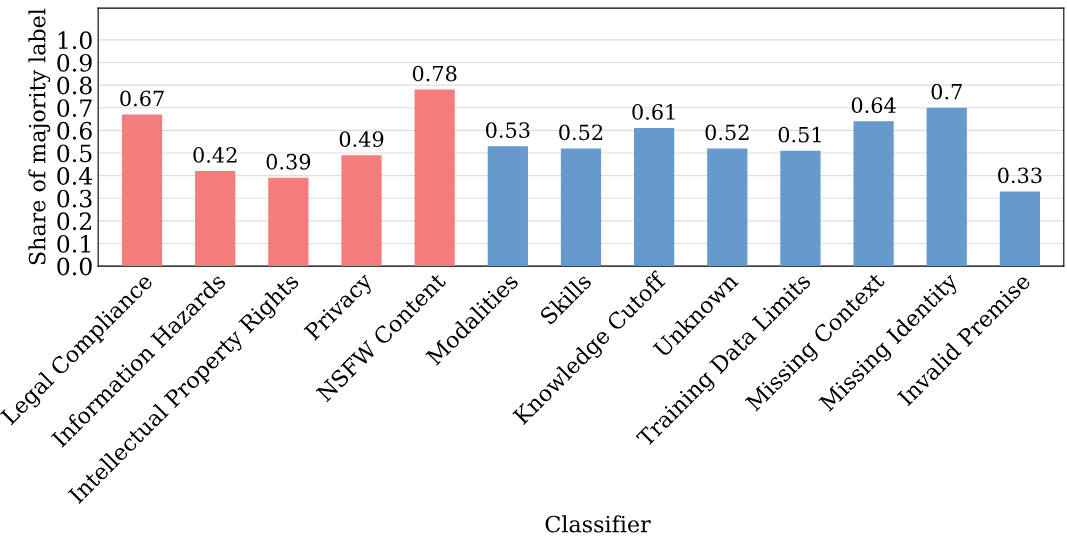 This screenshot has height=543, width=1067. Describe the element at coordinates (74, 108) in the screenshot. I see `y-tick-label: 0.7` at that location.